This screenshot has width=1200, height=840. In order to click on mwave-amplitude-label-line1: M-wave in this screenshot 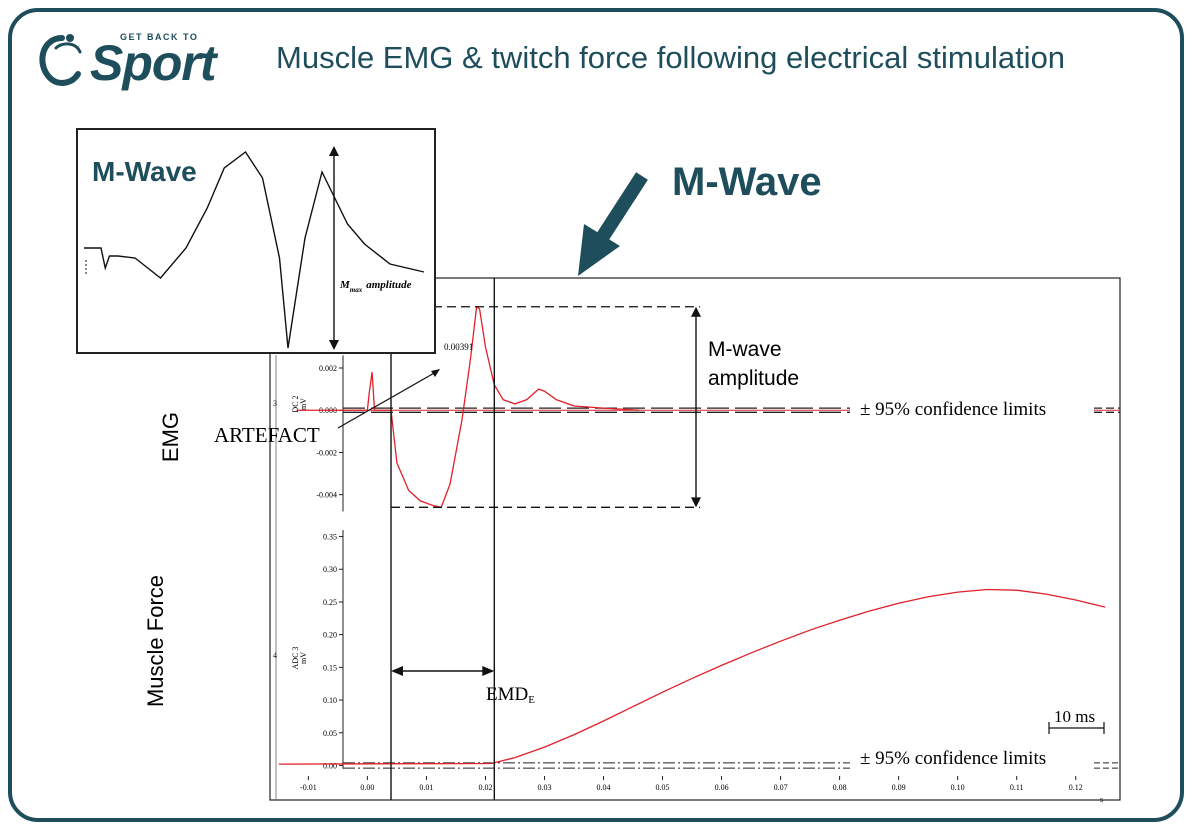, I will do `click(745, 349)`.